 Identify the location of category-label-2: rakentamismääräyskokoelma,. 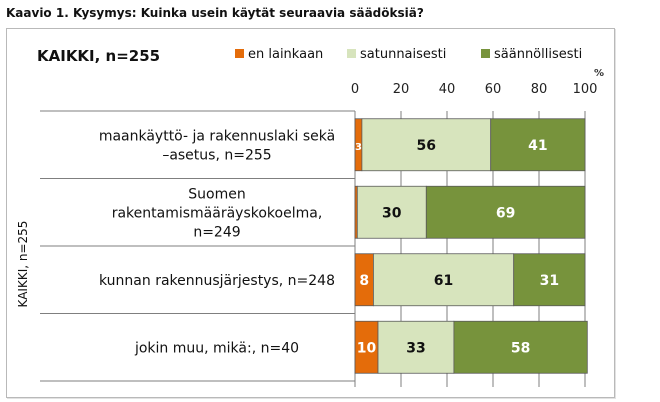
(217, 213).